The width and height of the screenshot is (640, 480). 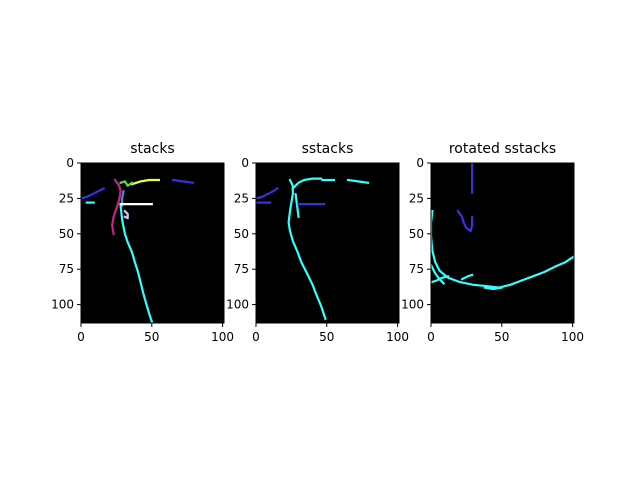 I want to click on panel-title: sstacks, so click(x=328, y=149).